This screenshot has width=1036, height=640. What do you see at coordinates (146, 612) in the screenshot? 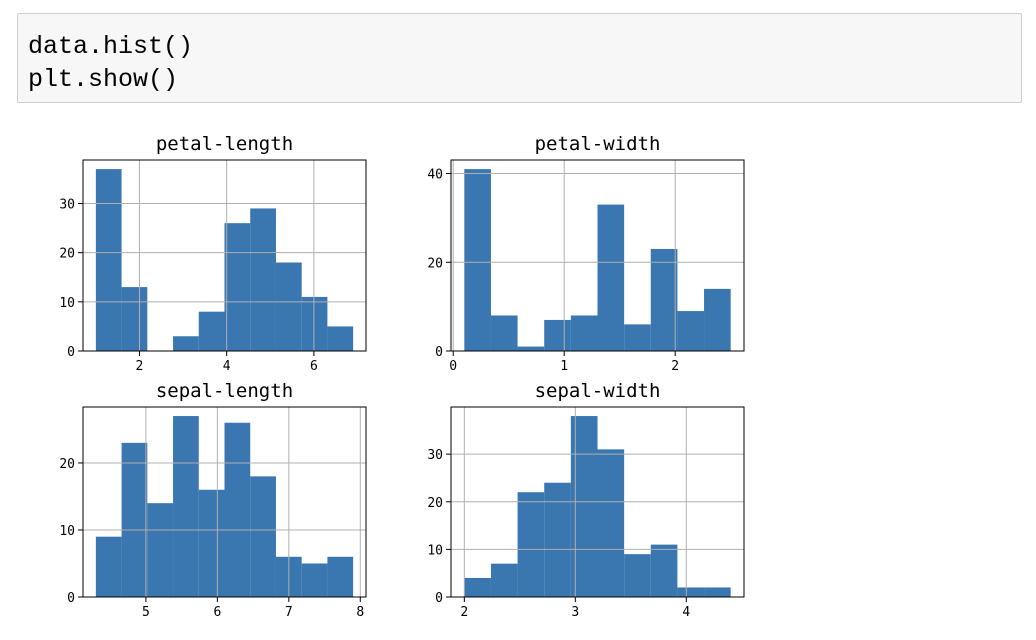
I see `x-tick-label: 5` at bounding box center [146, 612].